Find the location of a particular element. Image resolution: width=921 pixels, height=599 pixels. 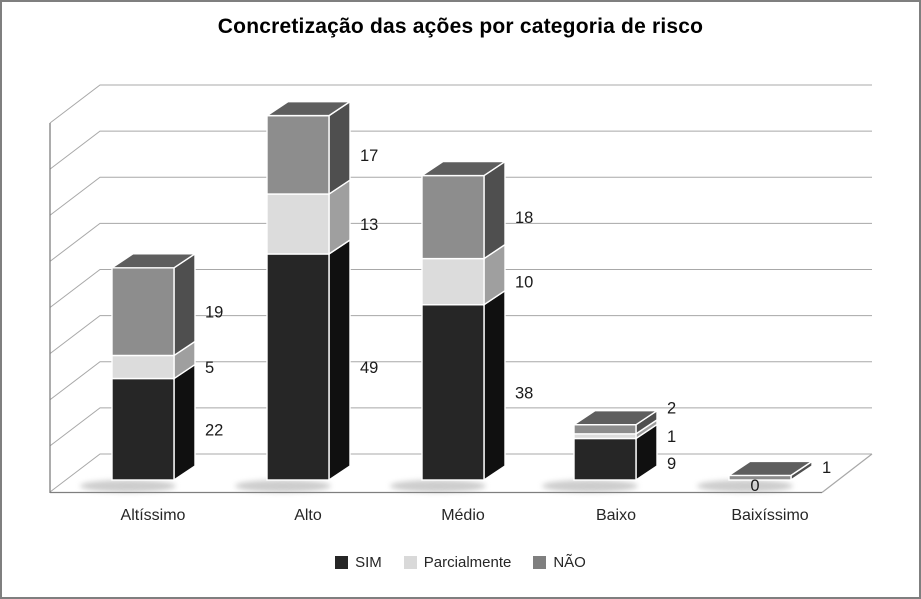

legend-label-sim: SIM is located at coordinates (368, 562).